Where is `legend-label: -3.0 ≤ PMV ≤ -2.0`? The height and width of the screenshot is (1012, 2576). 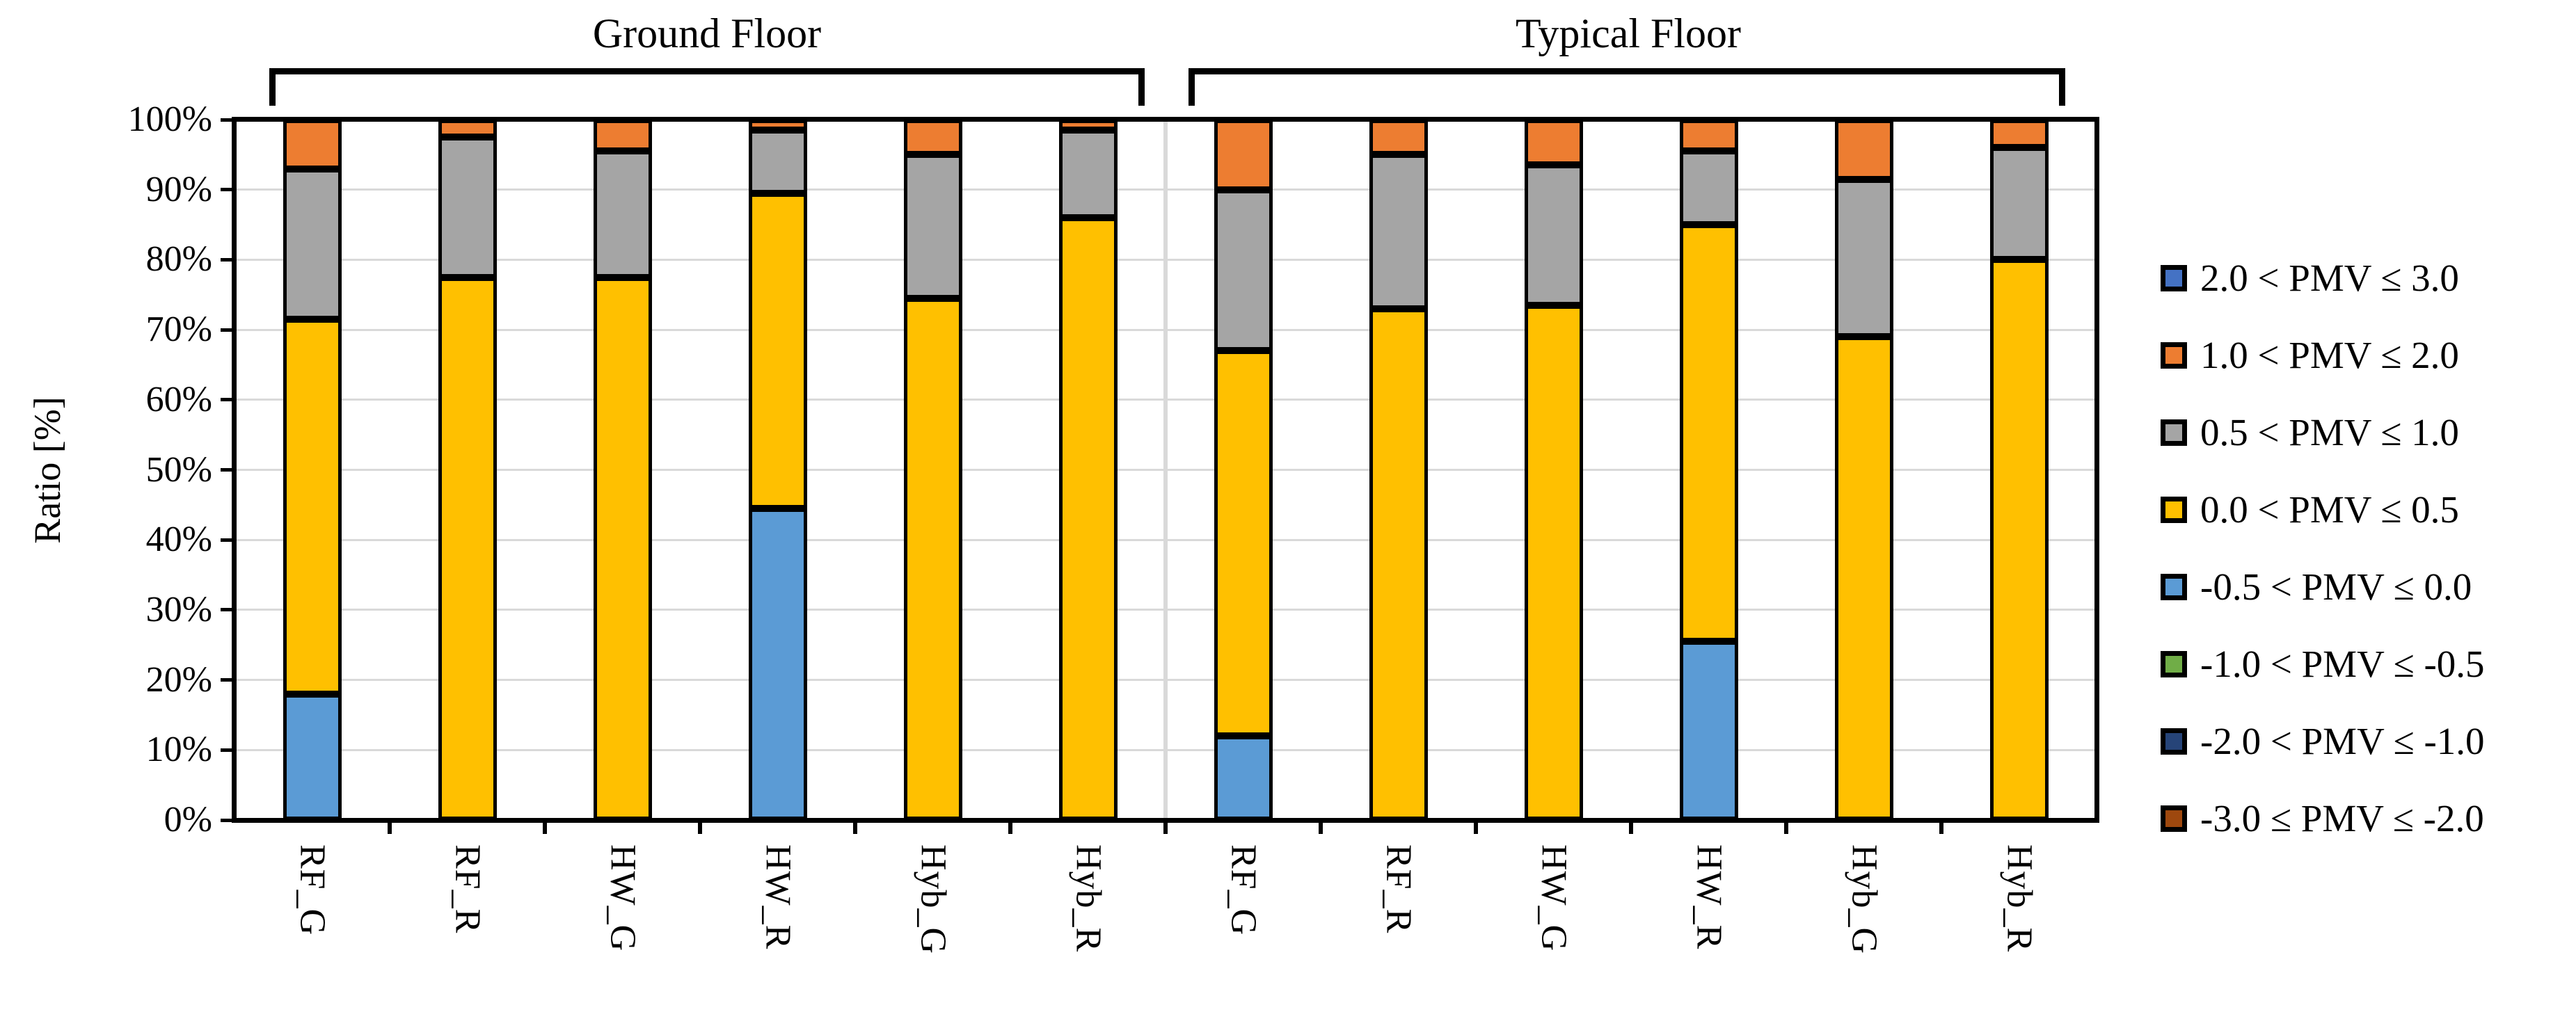 legend-label: -3.0 ≤ PMV ≤ -2.0 is located at coordinates (2342, 818).